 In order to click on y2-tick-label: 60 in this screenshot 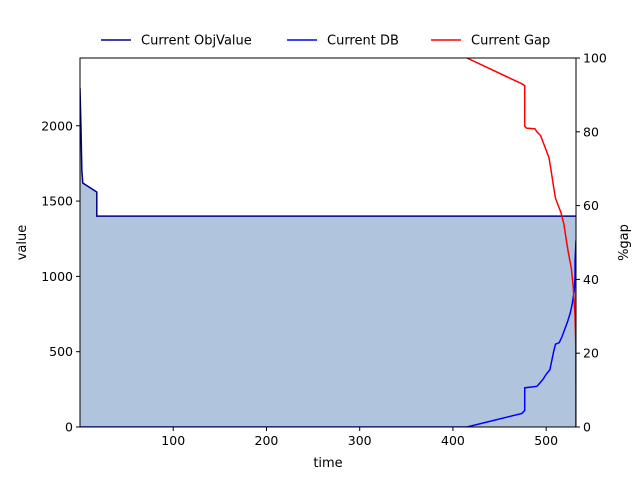, I will do `click(591, 205)`.